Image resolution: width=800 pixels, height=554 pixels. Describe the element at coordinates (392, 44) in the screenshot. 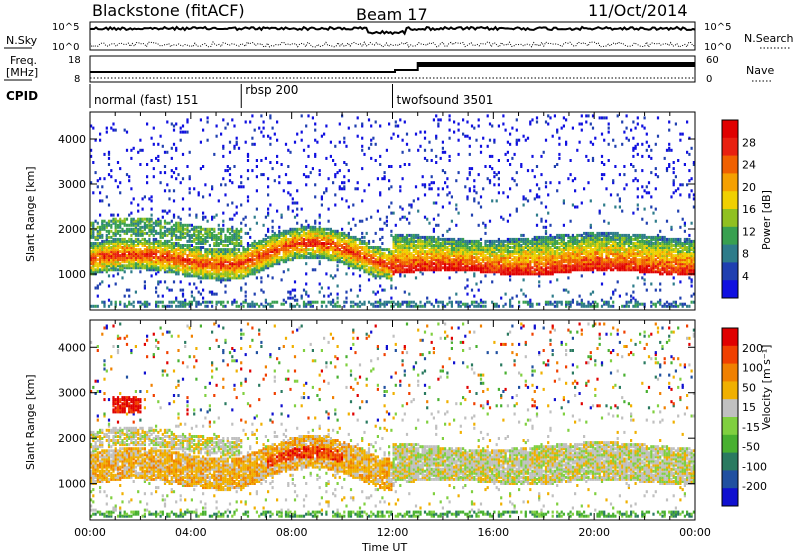

I see `nsearch-trace` at that location.